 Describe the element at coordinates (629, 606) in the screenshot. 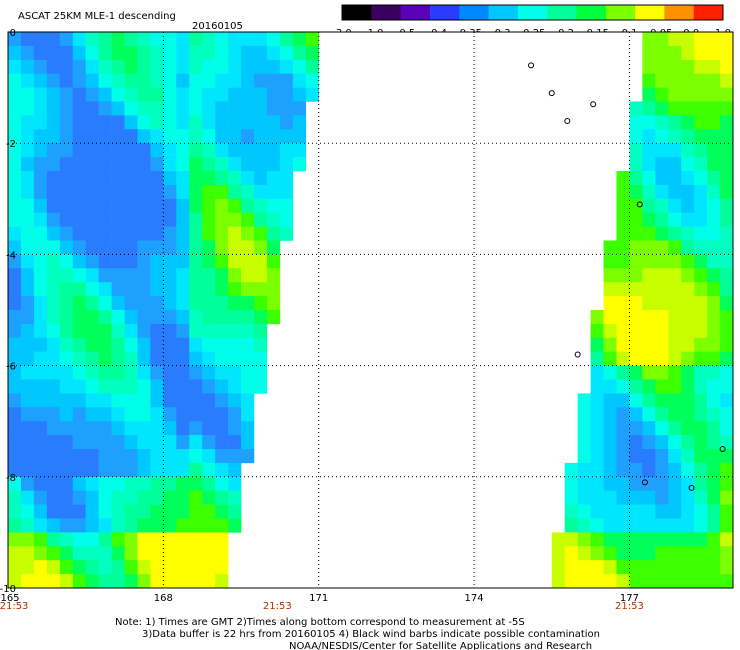

I see `time-label: 21:53` at that location.